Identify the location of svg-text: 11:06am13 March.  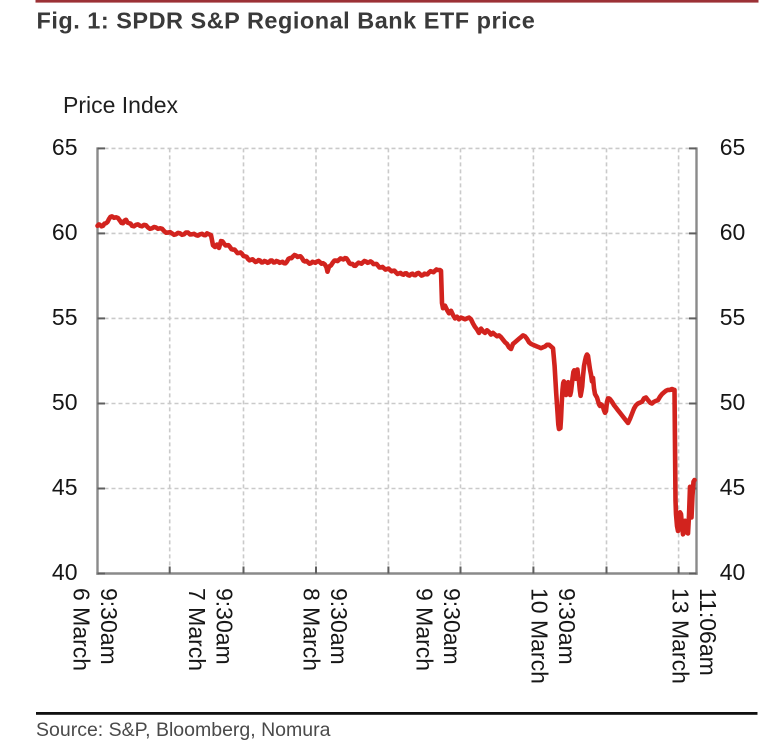
(695, 636).